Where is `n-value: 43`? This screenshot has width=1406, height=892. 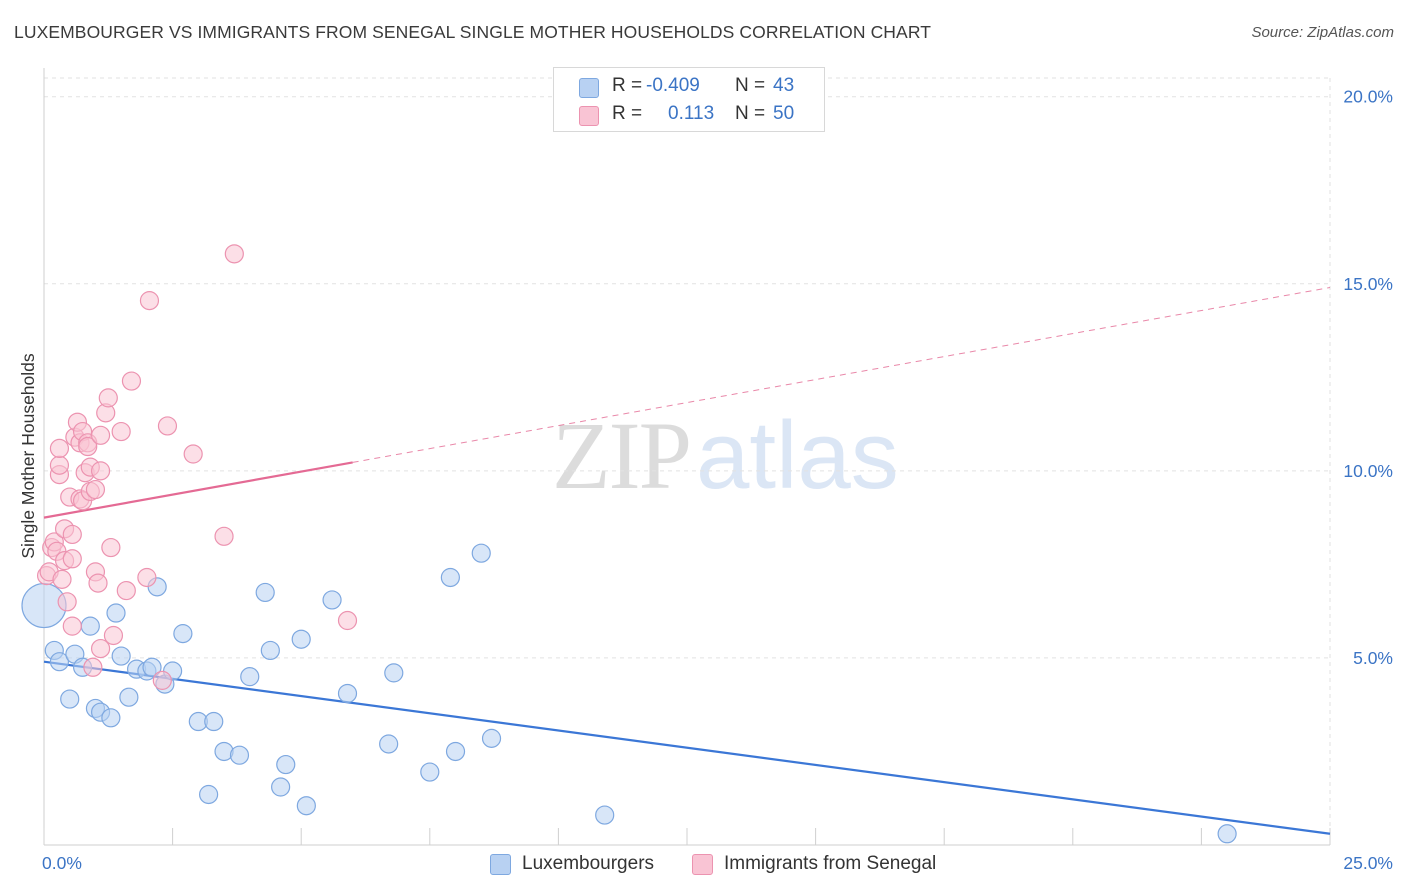
n-value: 43 is located at coordinates (784, 85).